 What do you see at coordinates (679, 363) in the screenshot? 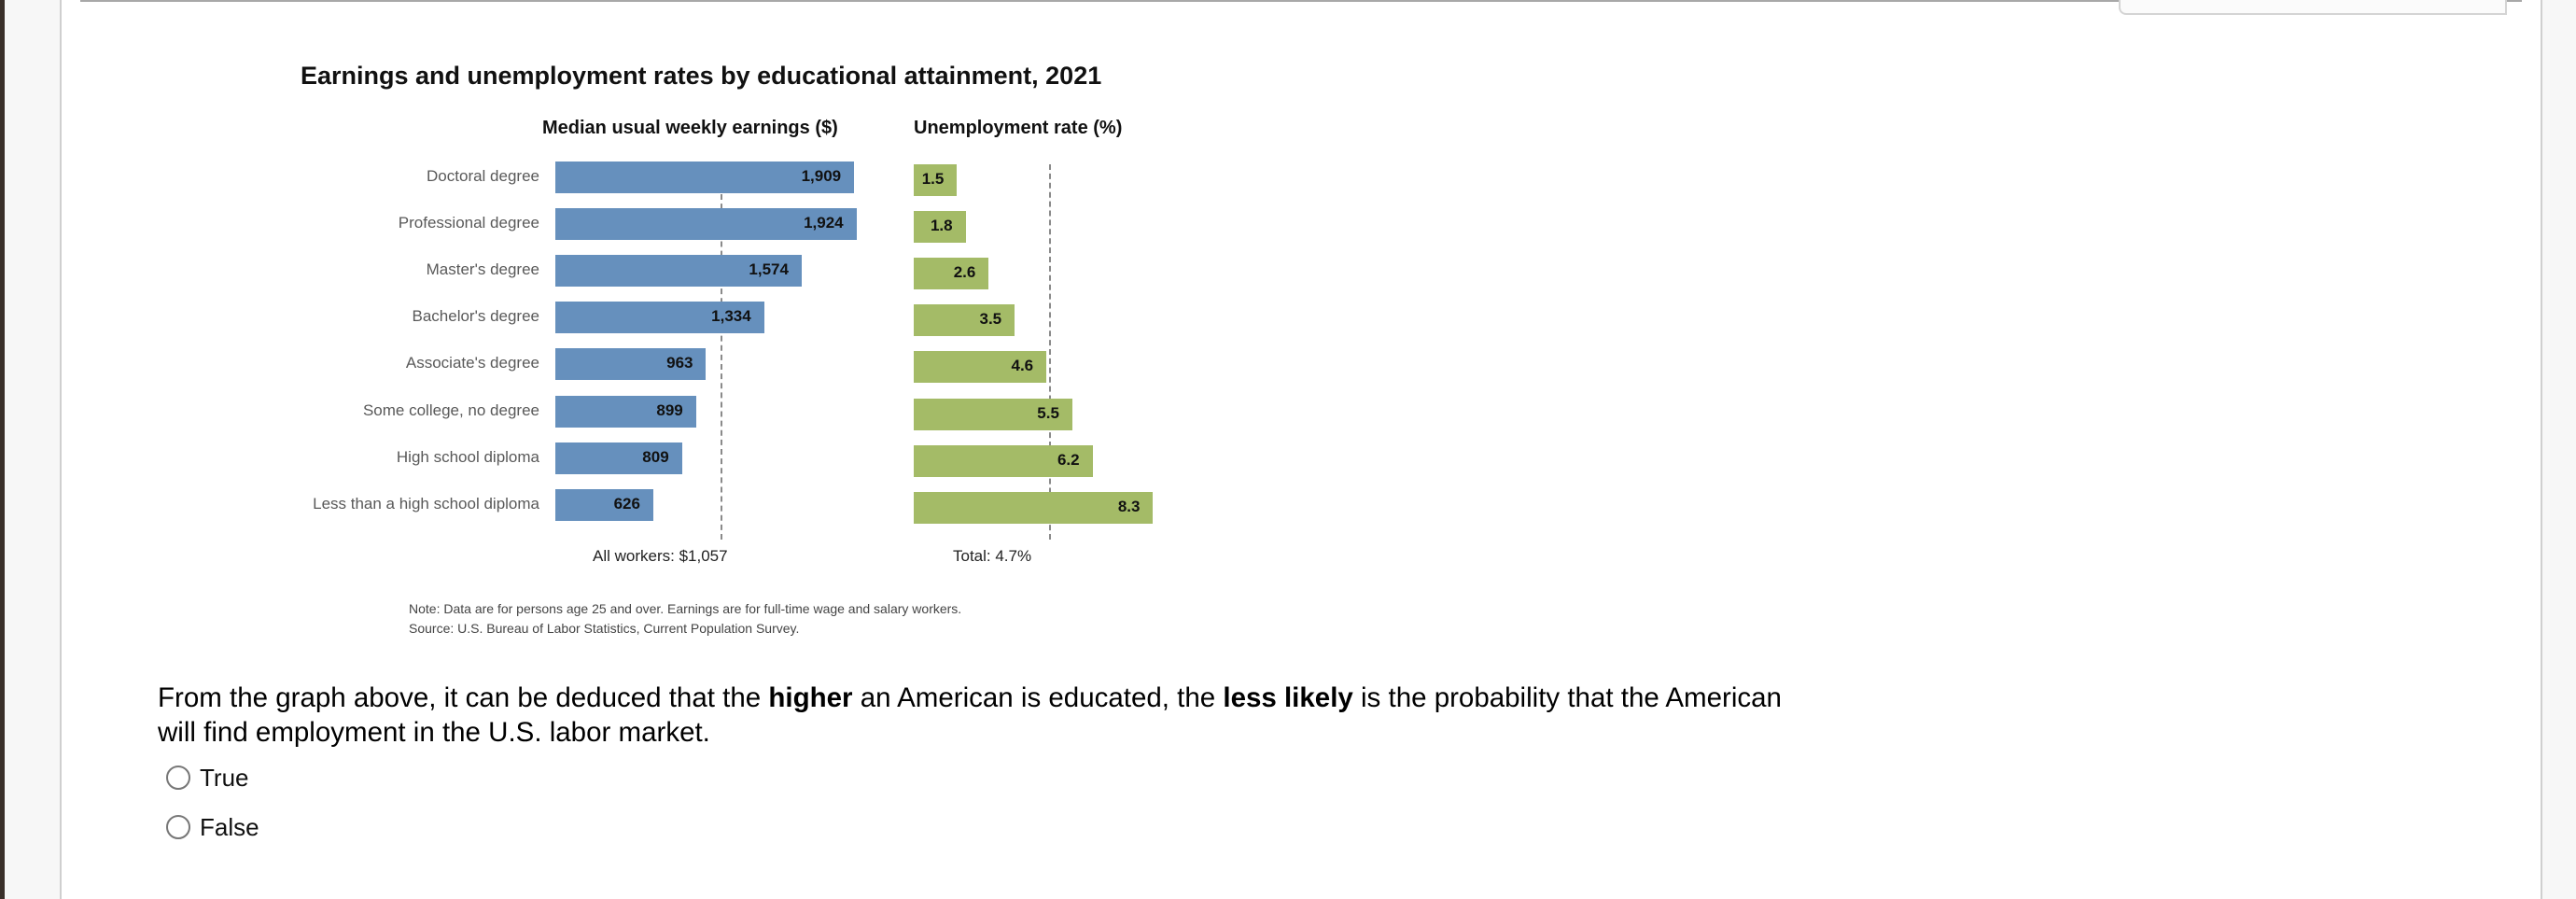
I see `earnings-value-label: 963` at bounding box center [679, 363].